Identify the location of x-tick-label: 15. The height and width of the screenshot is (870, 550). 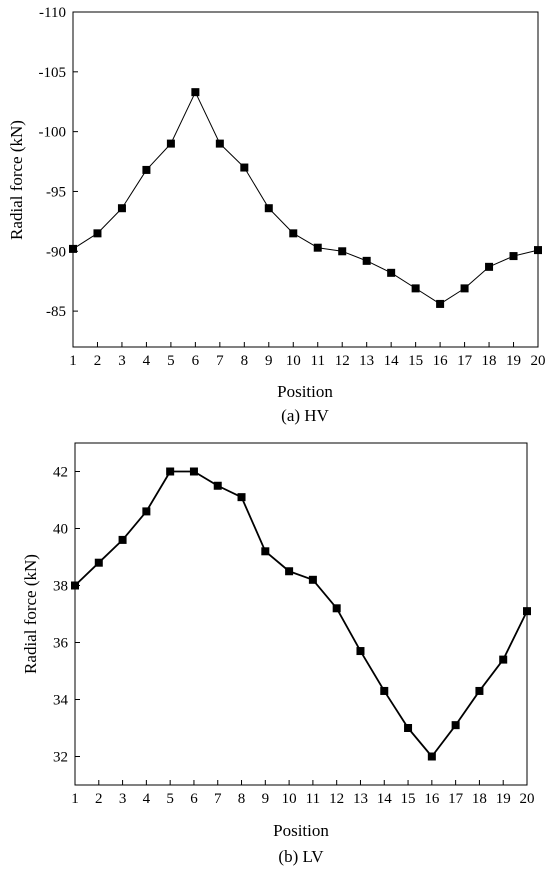
(415, 361).